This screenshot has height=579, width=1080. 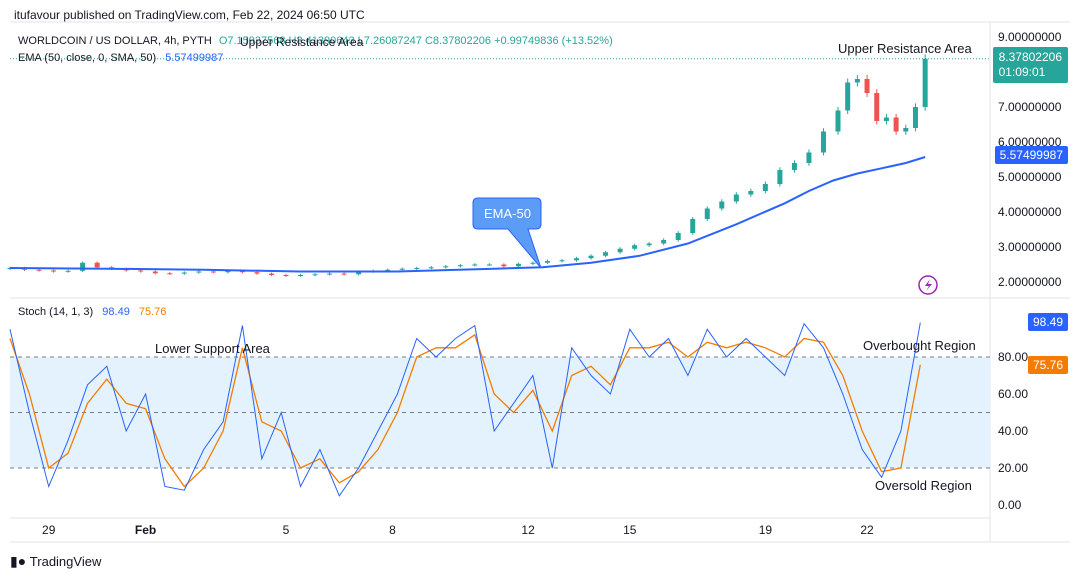 I want to click on overbought-label: Overbought Region, so click(x=919, y=345).